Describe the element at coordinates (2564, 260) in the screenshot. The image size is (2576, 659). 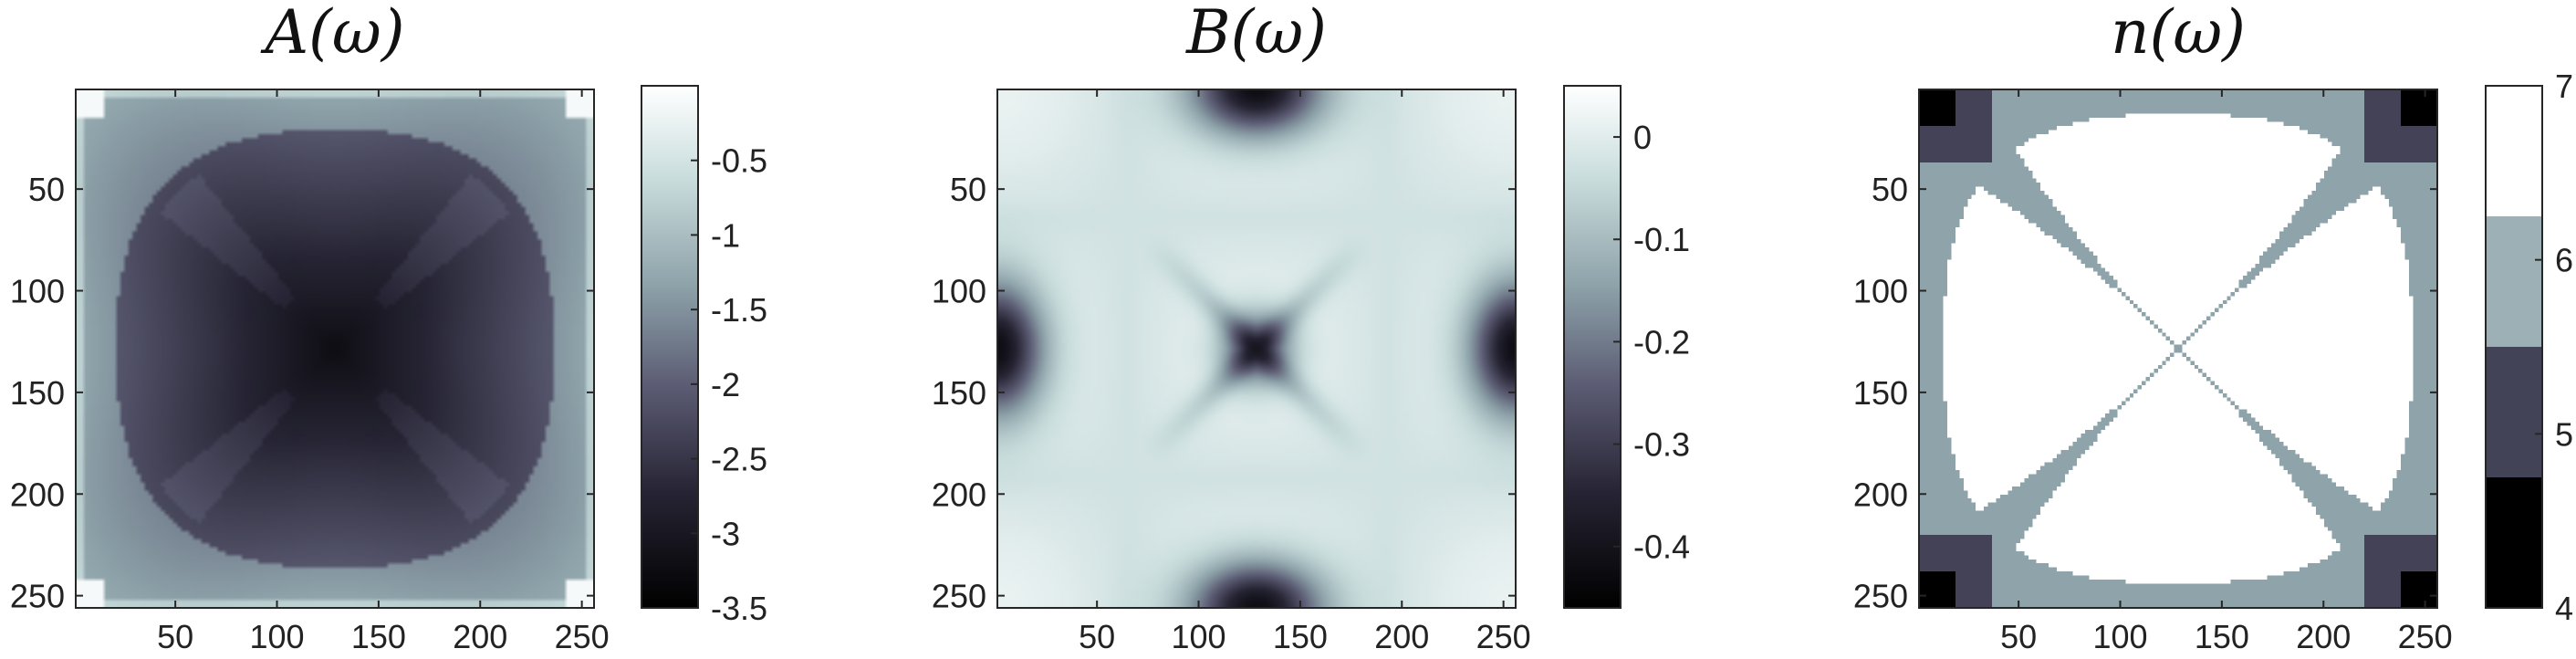
I see `colorbar-tick-label: 6` at that location.